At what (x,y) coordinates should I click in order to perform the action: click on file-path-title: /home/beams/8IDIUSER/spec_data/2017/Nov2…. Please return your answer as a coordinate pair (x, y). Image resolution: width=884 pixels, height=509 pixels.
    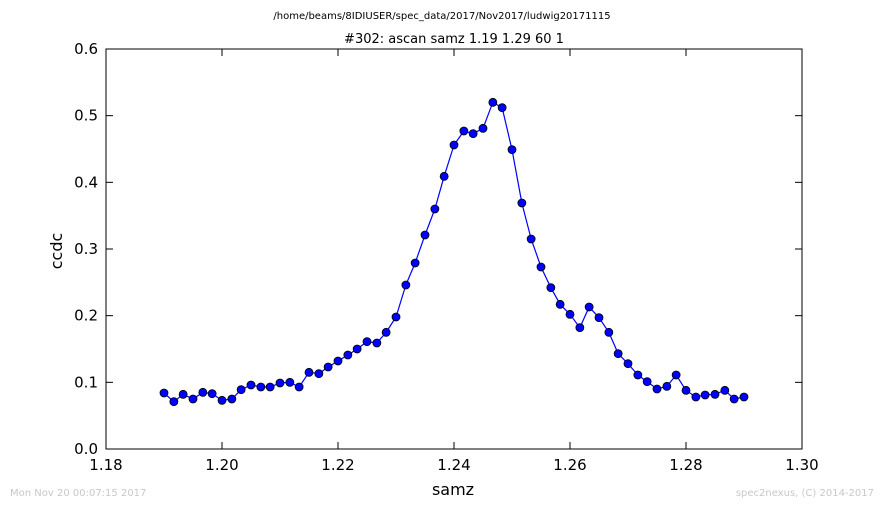
    Looking at the image, I should click on (441, 16).